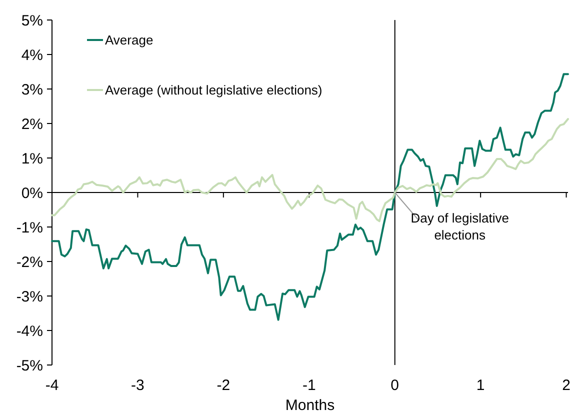  I want to click on x-tick-label: 2, so click(566, 385).